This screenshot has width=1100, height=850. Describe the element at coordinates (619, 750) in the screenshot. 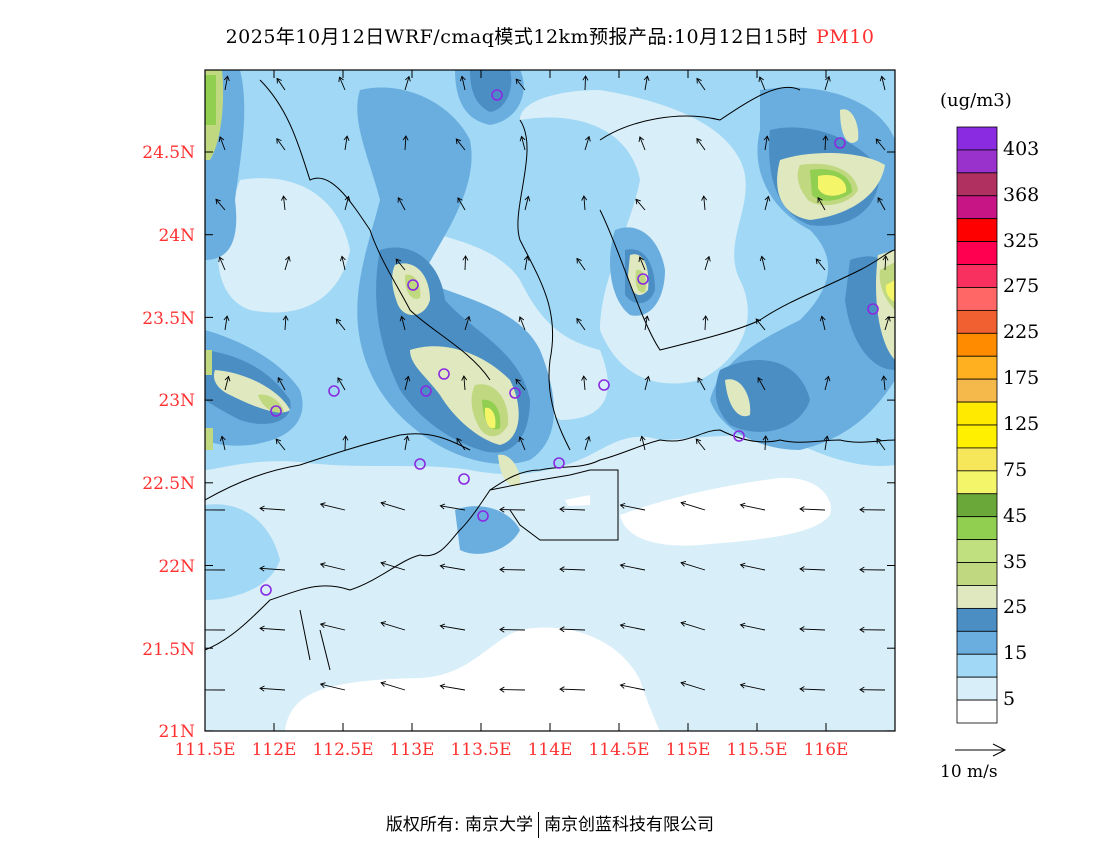

I see `lon-label: 114.5E` at that location.